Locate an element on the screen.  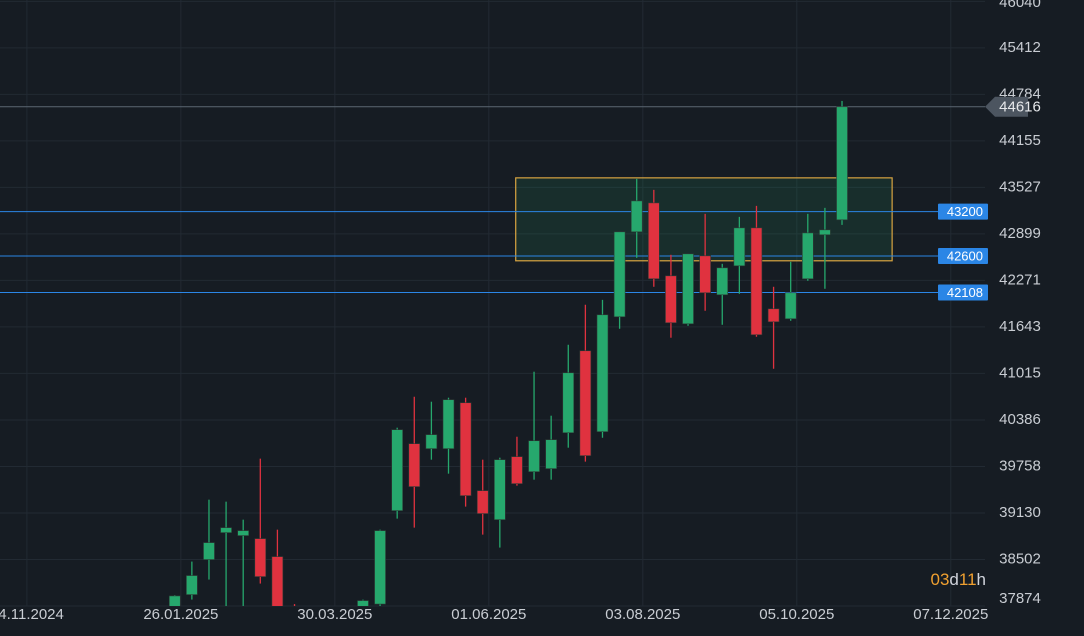
x-tick-label: 07.12.2025 is located at coordinates (950, 614).